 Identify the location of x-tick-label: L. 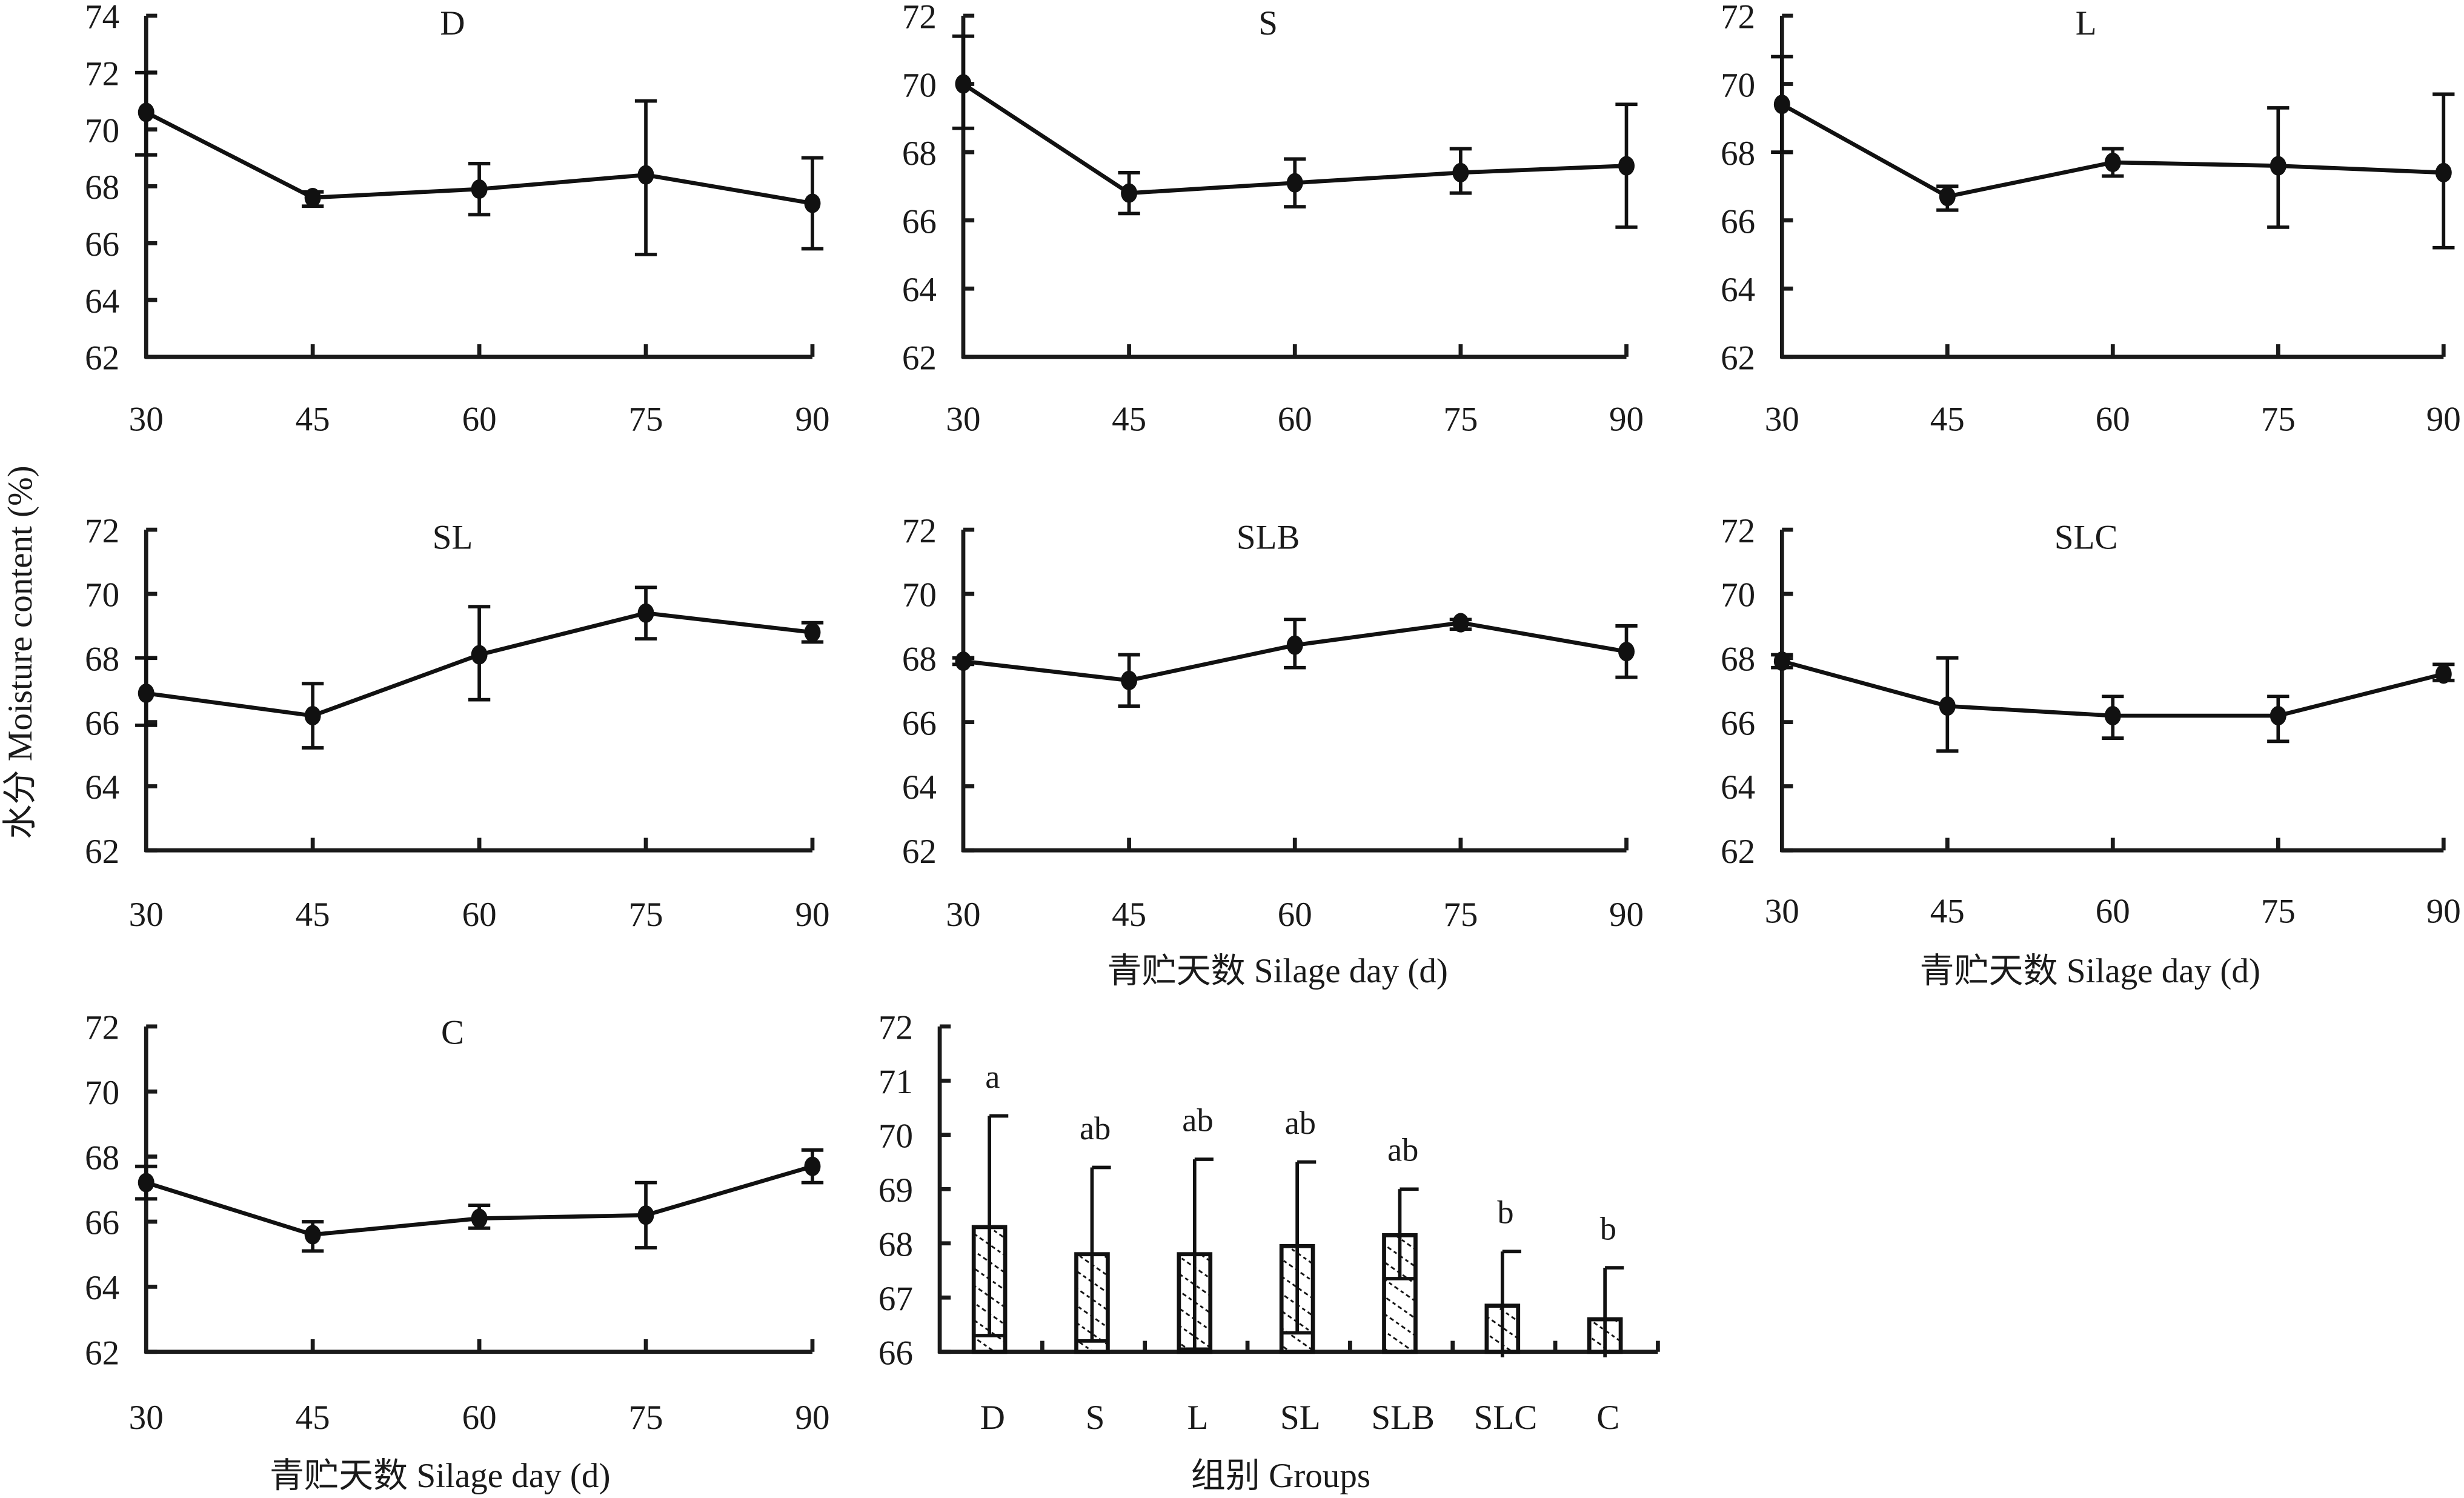
(1198, 1418).